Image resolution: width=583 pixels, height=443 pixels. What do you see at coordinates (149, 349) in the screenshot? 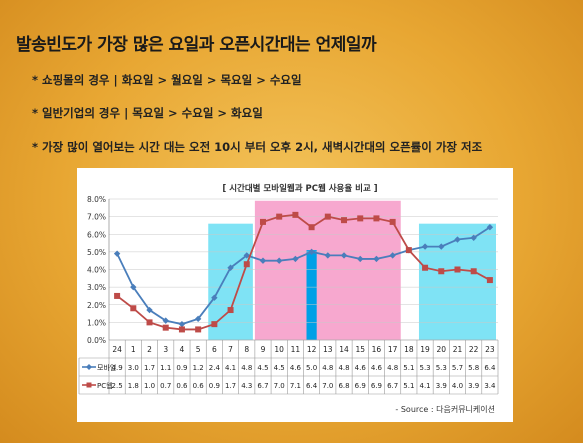
I see `x-category-label: 2` at bounding box center [149, 349].